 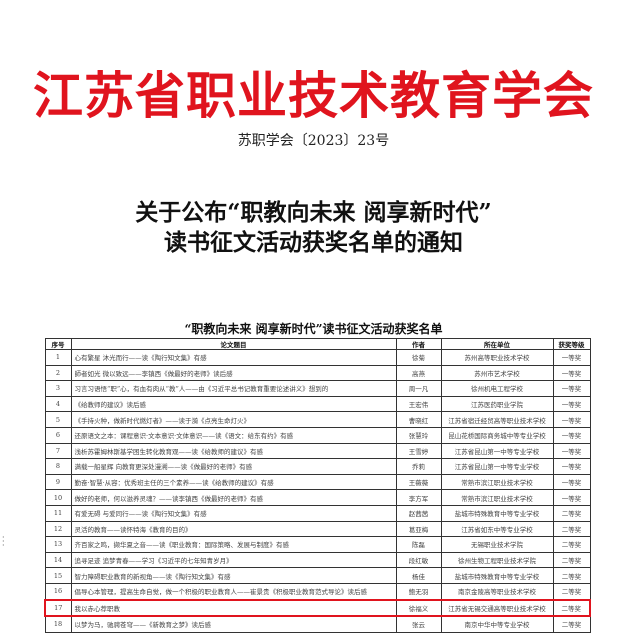 I want to click on paper-title: 我以赤心荐职教, so click(x=233, y=608).